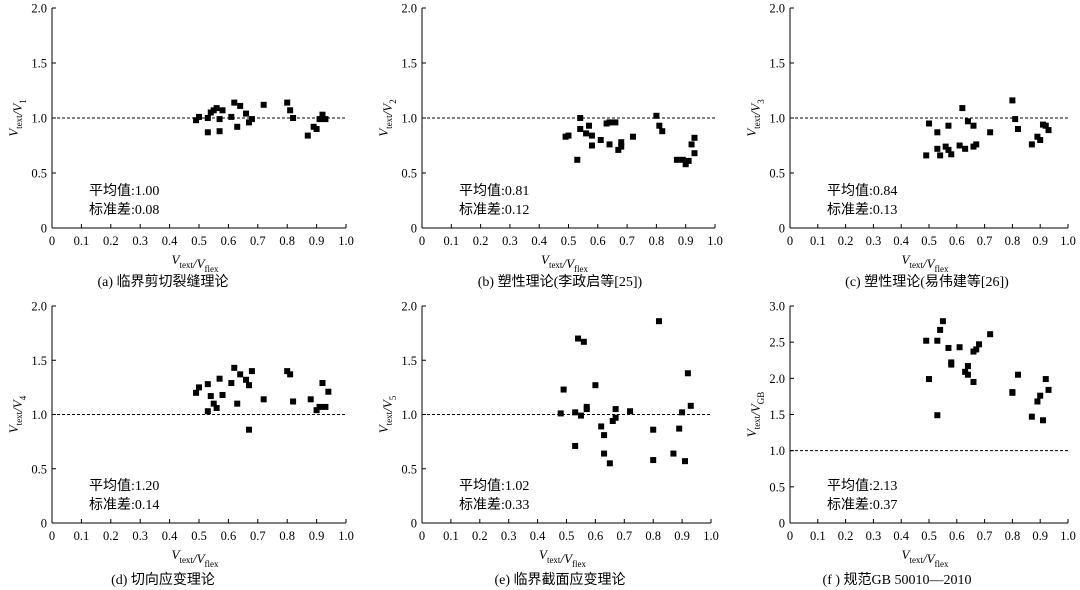  What do you see at coordinates (82, 536) in the screenshot?
I see `x-tick-label: 0.1` at bounding box center [82, 536].